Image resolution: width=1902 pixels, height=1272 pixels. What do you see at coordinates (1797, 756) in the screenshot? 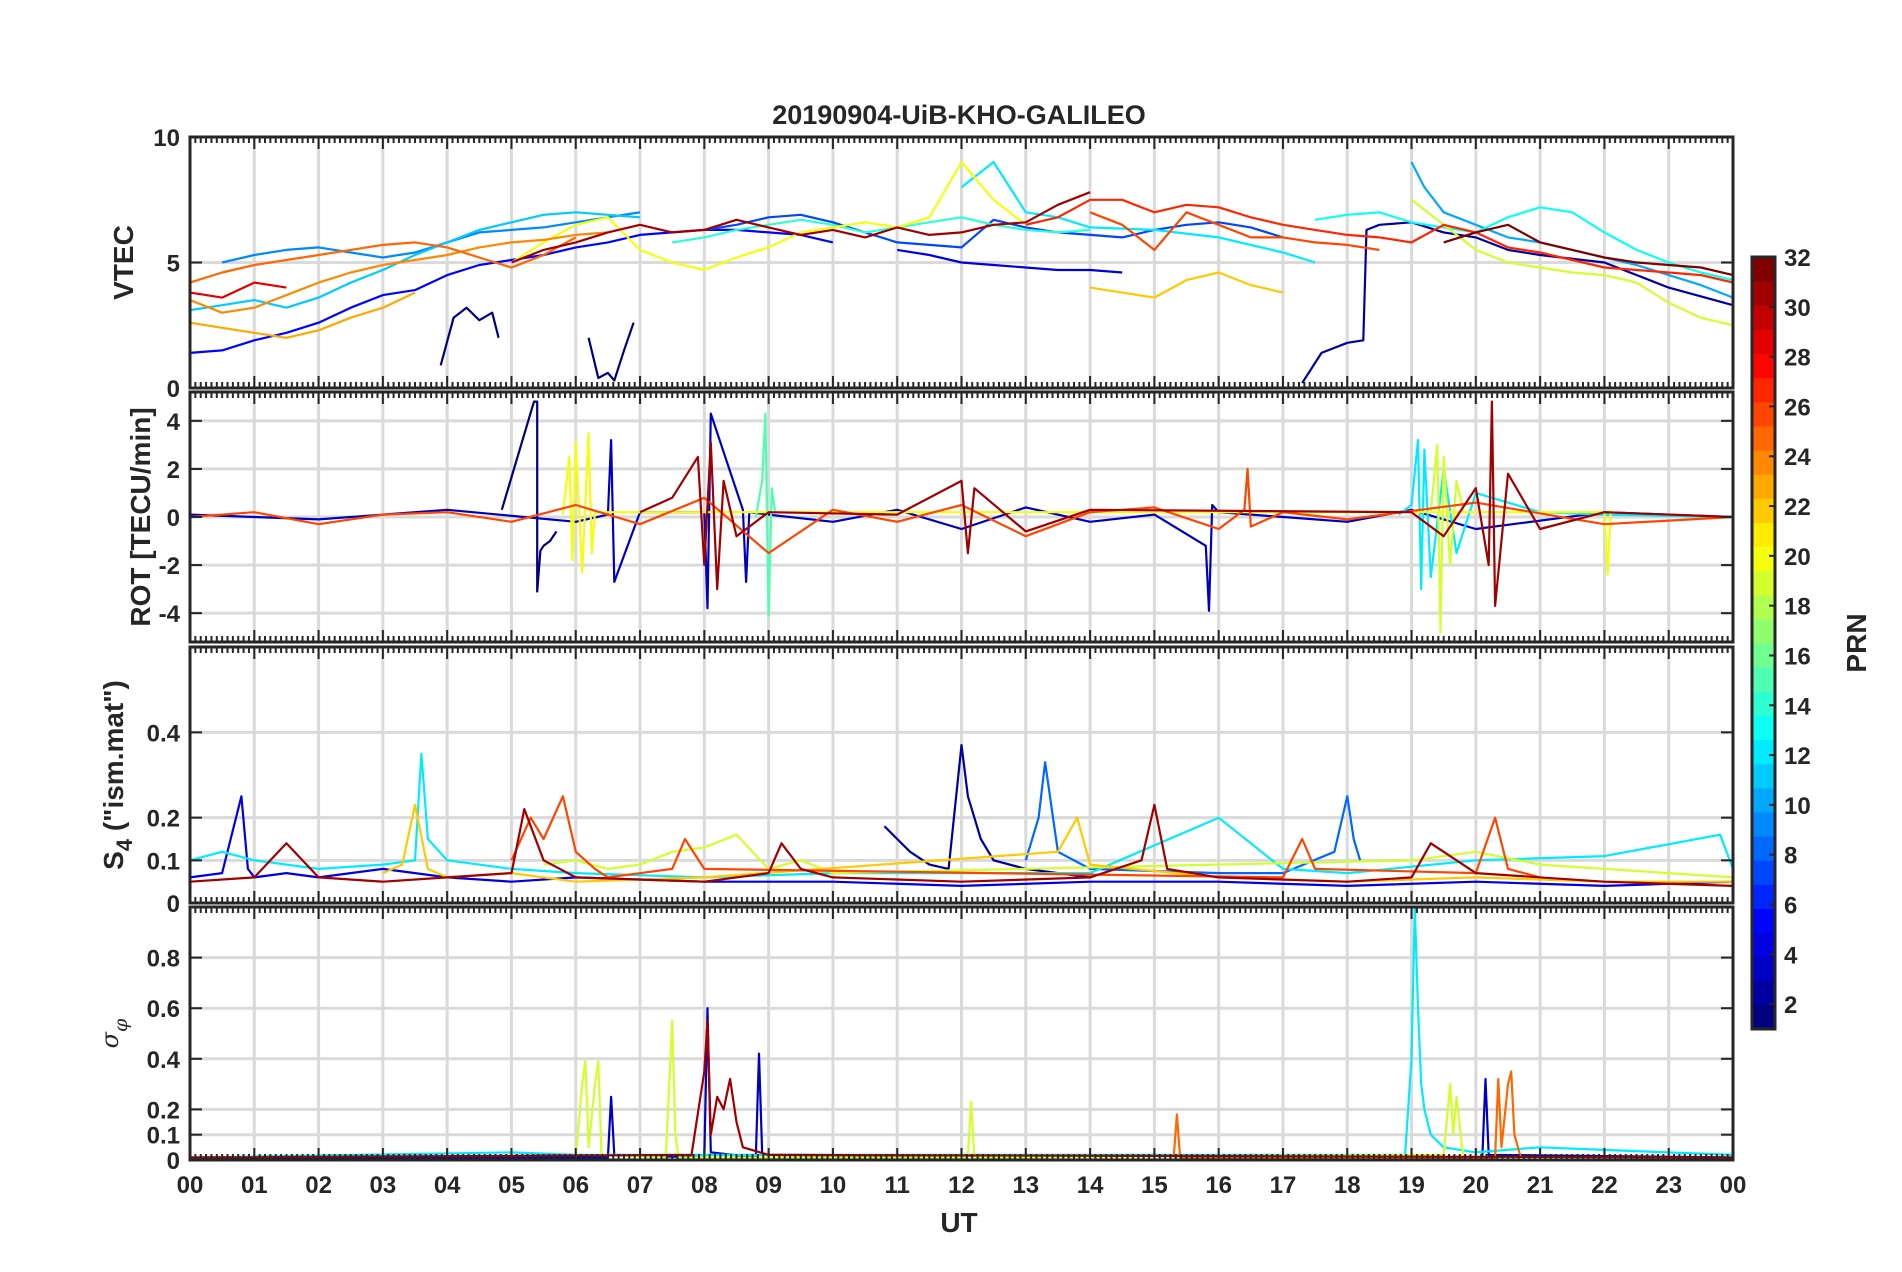
I see `colorbar-tick-label: 12` at bounding box center [1797, 756].